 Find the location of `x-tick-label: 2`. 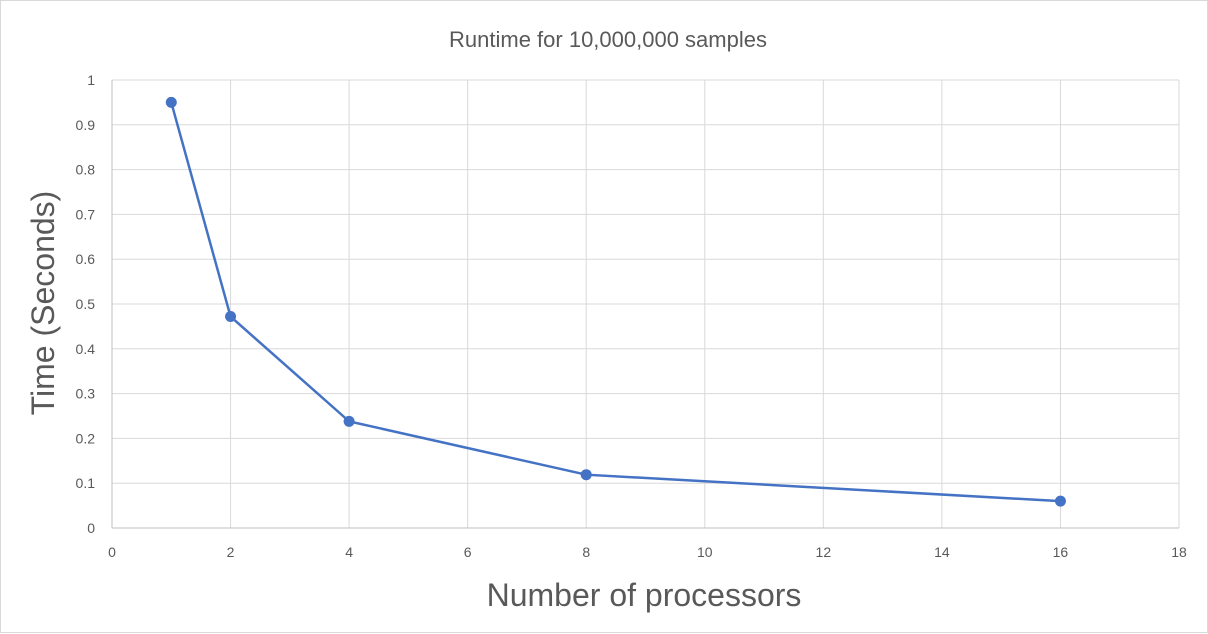

x-tick-label: 2 is located at coordinates (231, 552).